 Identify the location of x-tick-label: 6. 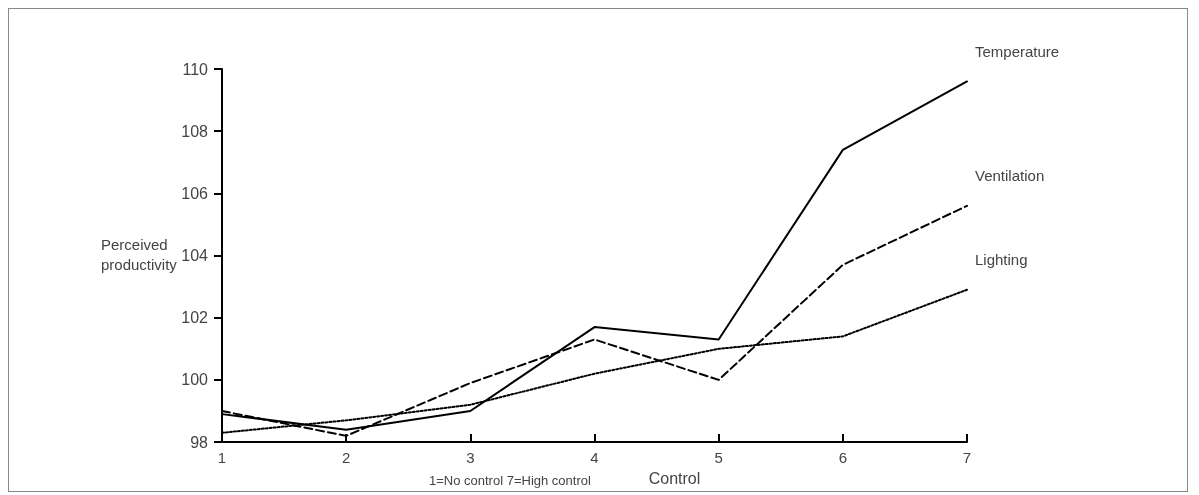
(843, 458).